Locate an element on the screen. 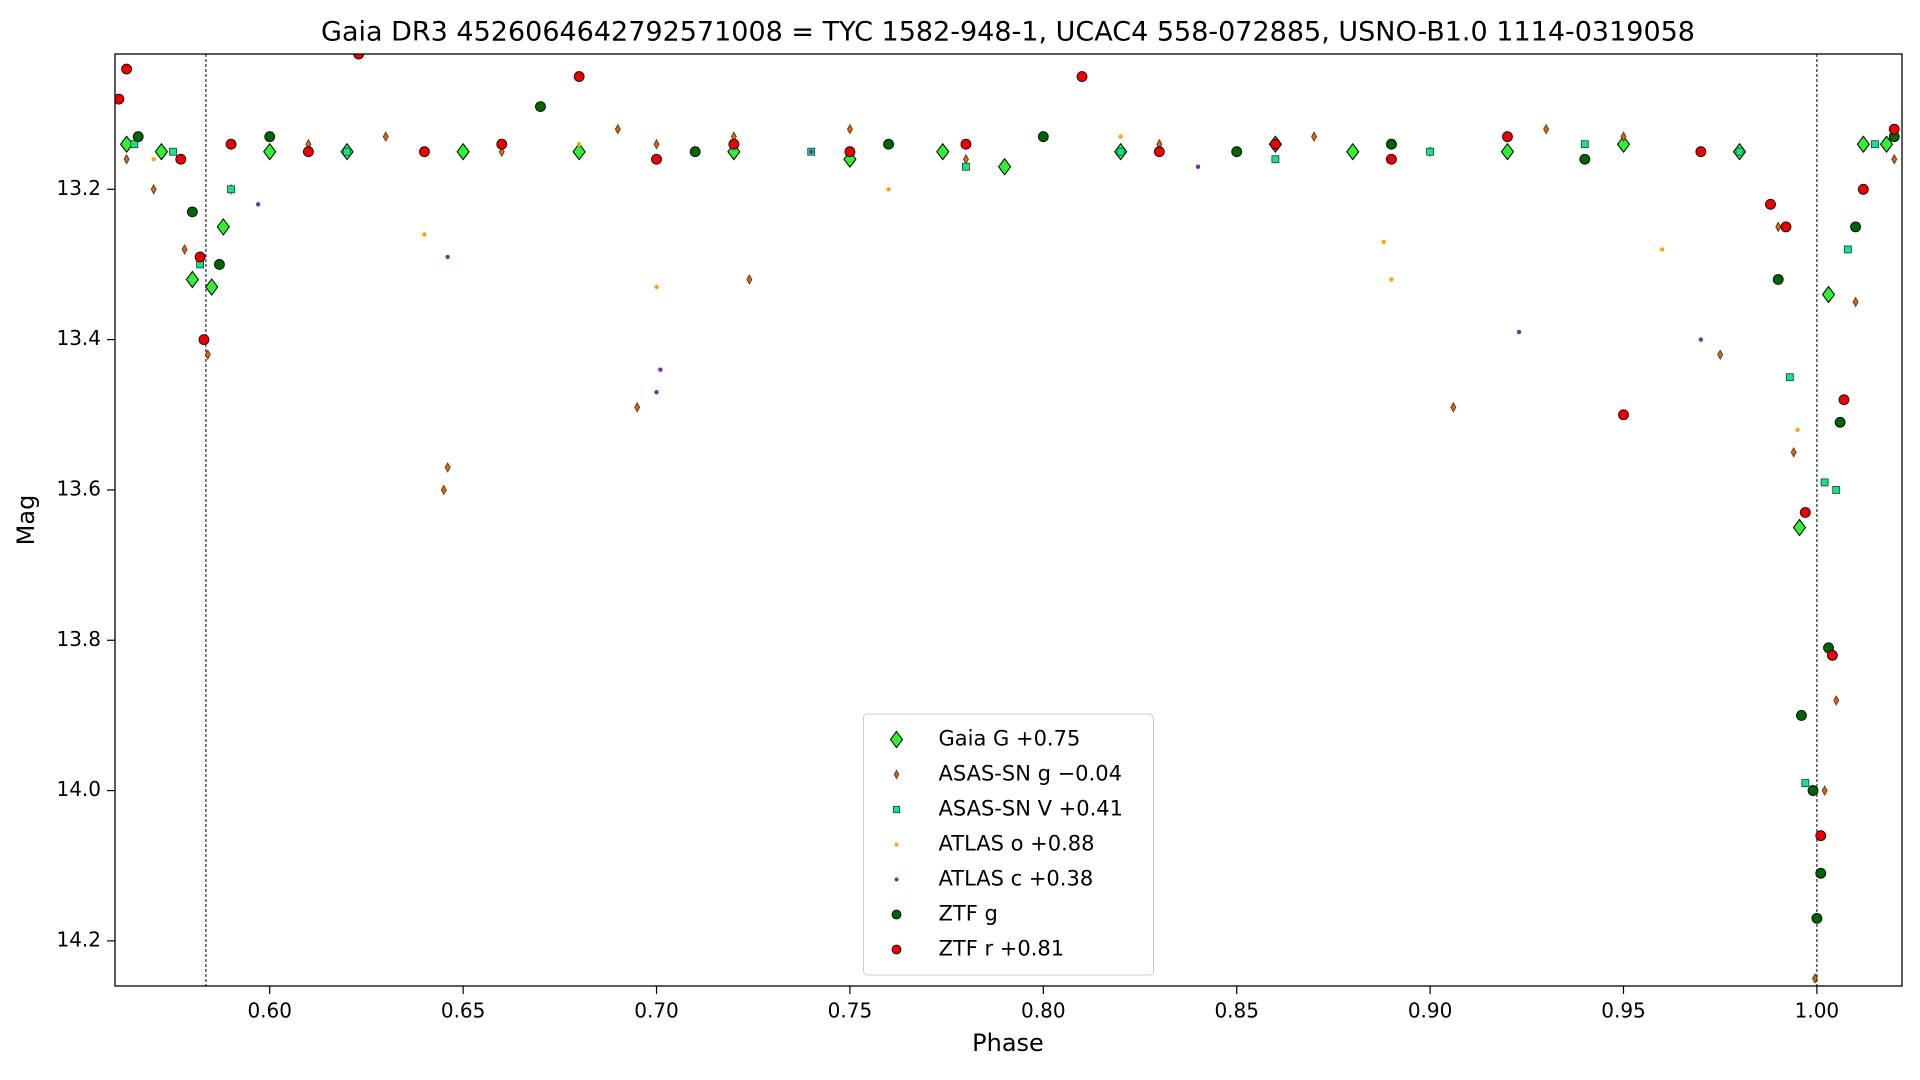 This screenshot has height=1080, width=1920. x-tick-label: 1.00 is located at coordinates (1817, 1011).